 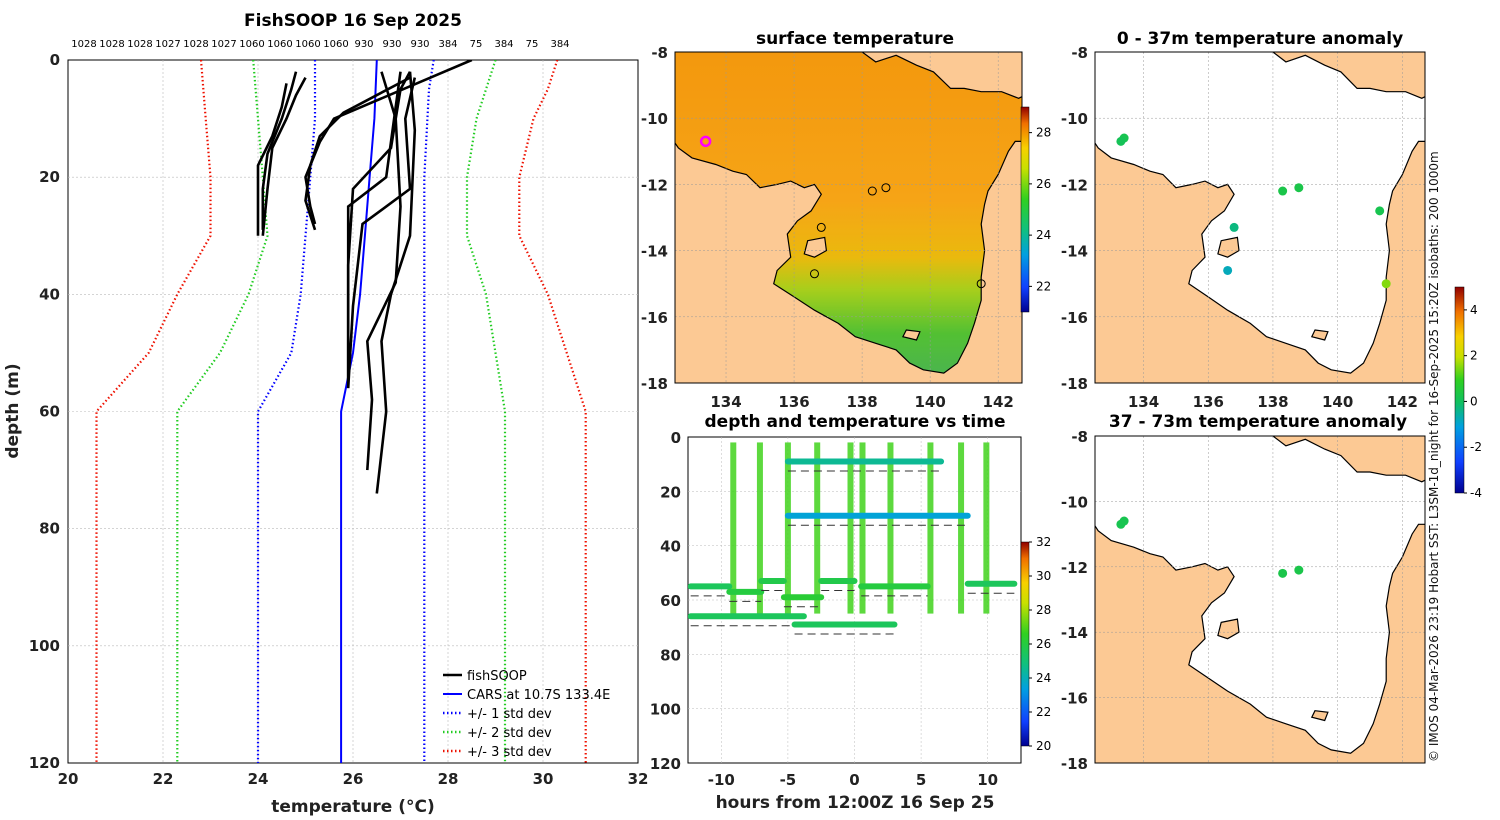 What do you see at coordinates (1239, 227) in the screenshot?
I see `anomaly-upper-ticks: 134 136 138 140 142 -8 -10 -12 -14 -16 -18` at bounding box center [1239, 227].